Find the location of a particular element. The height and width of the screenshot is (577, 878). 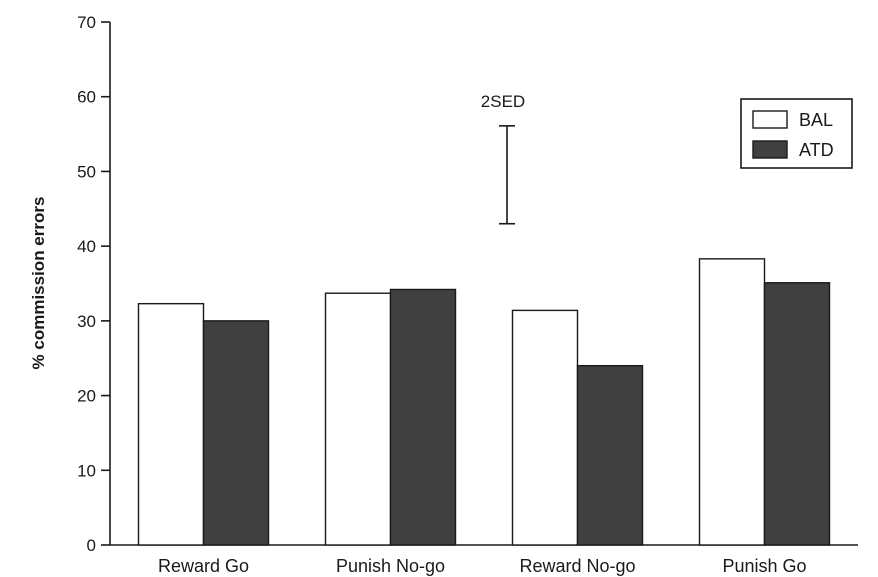

y-tick-label: 30 is located at coordinates (86, 321).